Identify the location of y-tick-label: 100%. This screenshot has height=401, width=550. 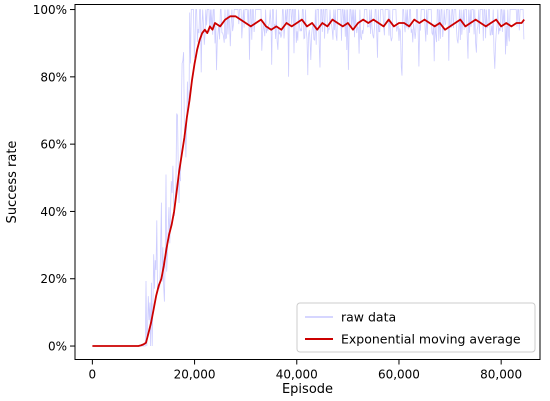
(50, 10).